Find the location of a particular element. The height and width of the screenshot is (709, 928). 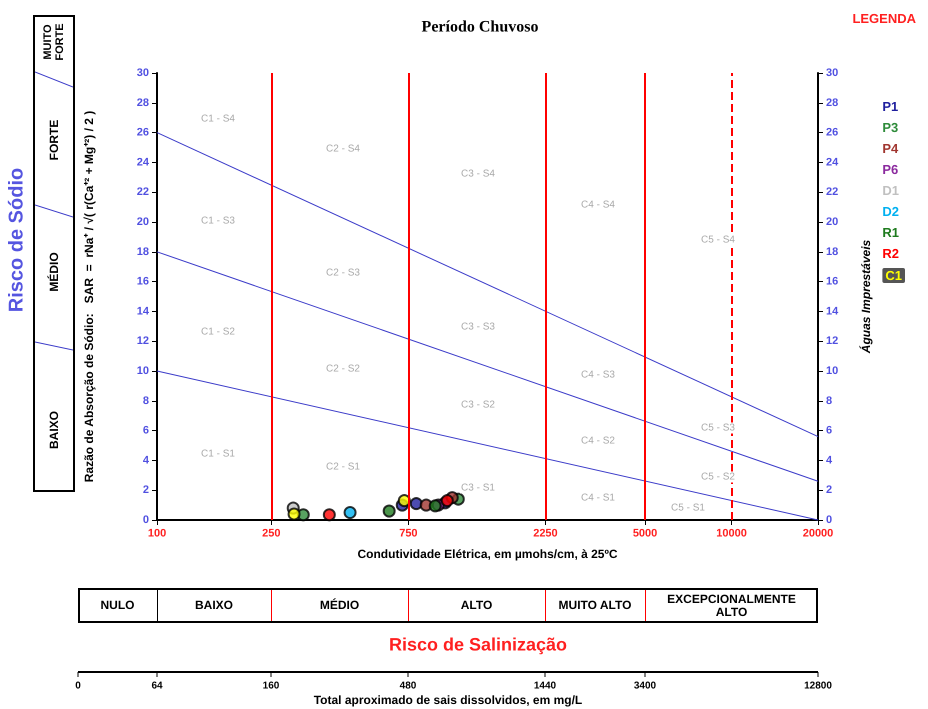

annotation: C4 - S2 is located at coordinates (598, 441).